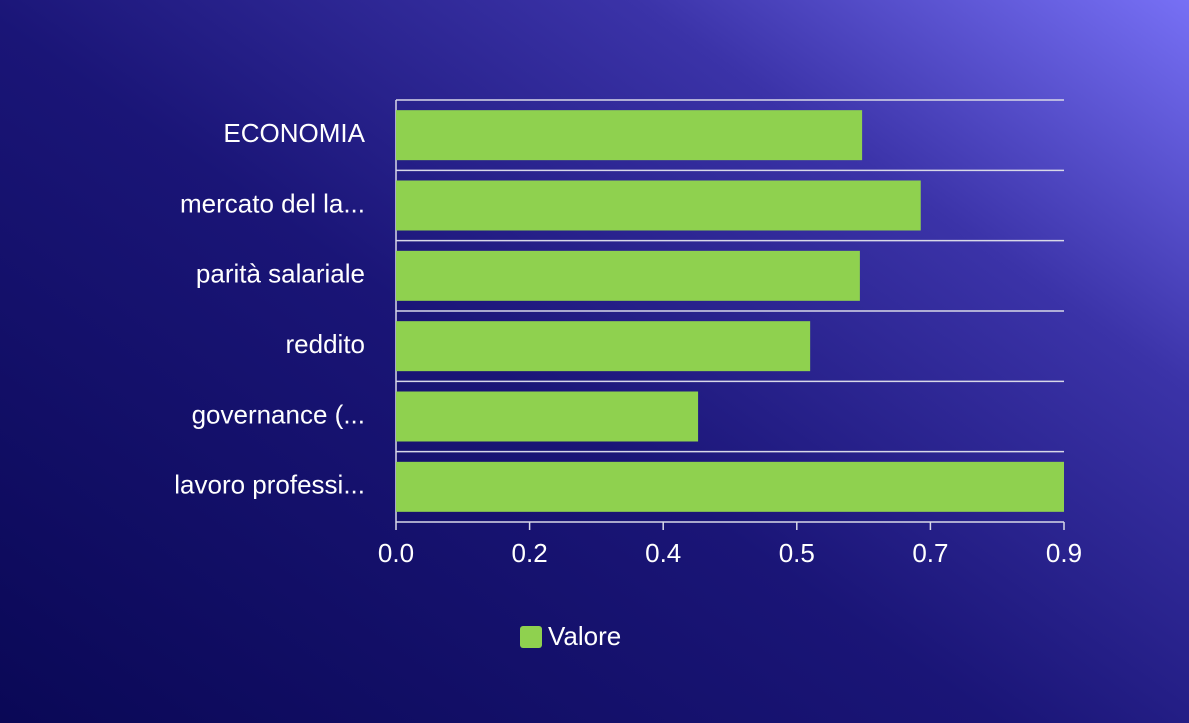  Describe the element at coordinates (280, 274) in the screenshot. I see `y-tick-label: parità salariale` at that location.